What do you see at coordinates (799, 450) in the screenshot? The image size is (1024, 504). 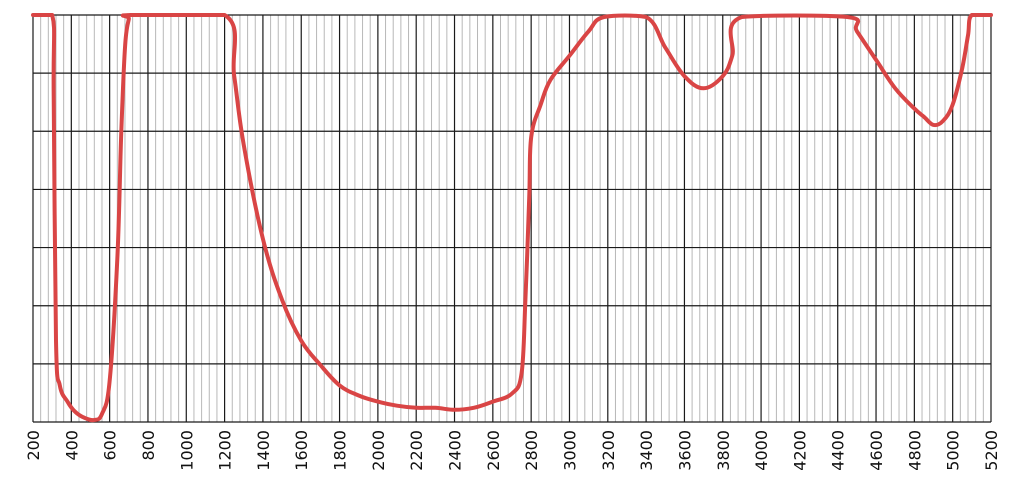 I see `x-tick-label: 4200` at bounding box center [799, 450].